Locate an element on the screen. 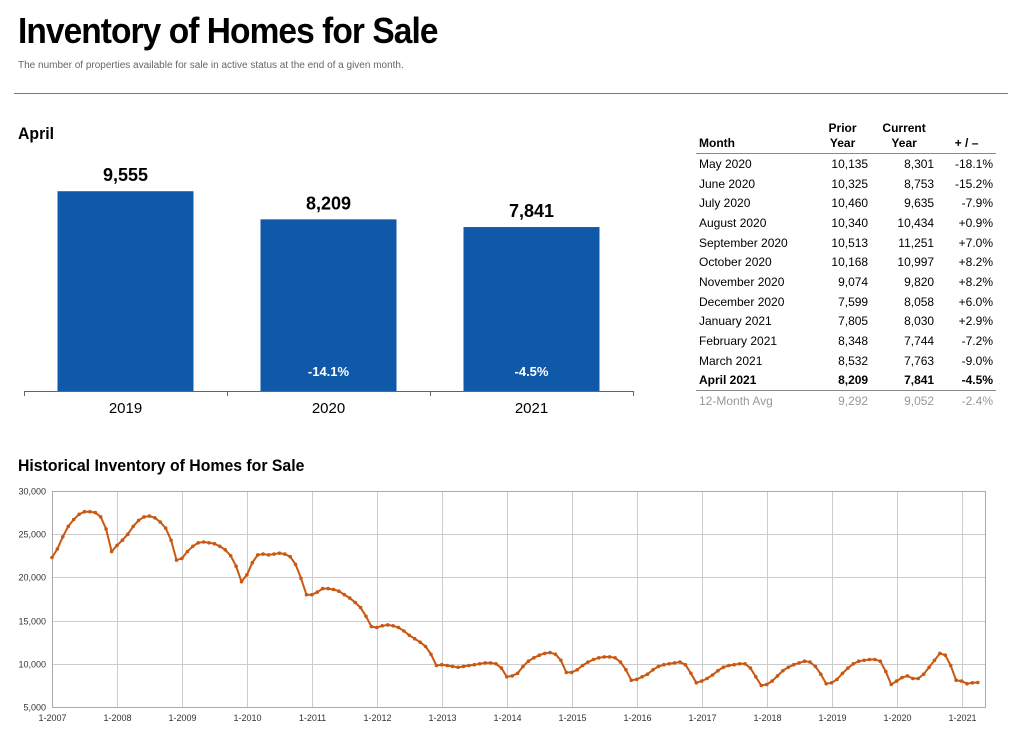 Image resolution: width=1024 pixels, height=750 pixels. table-row: January 2021 7,805 8,030 +2.9% is located at coordinates (846, 322).